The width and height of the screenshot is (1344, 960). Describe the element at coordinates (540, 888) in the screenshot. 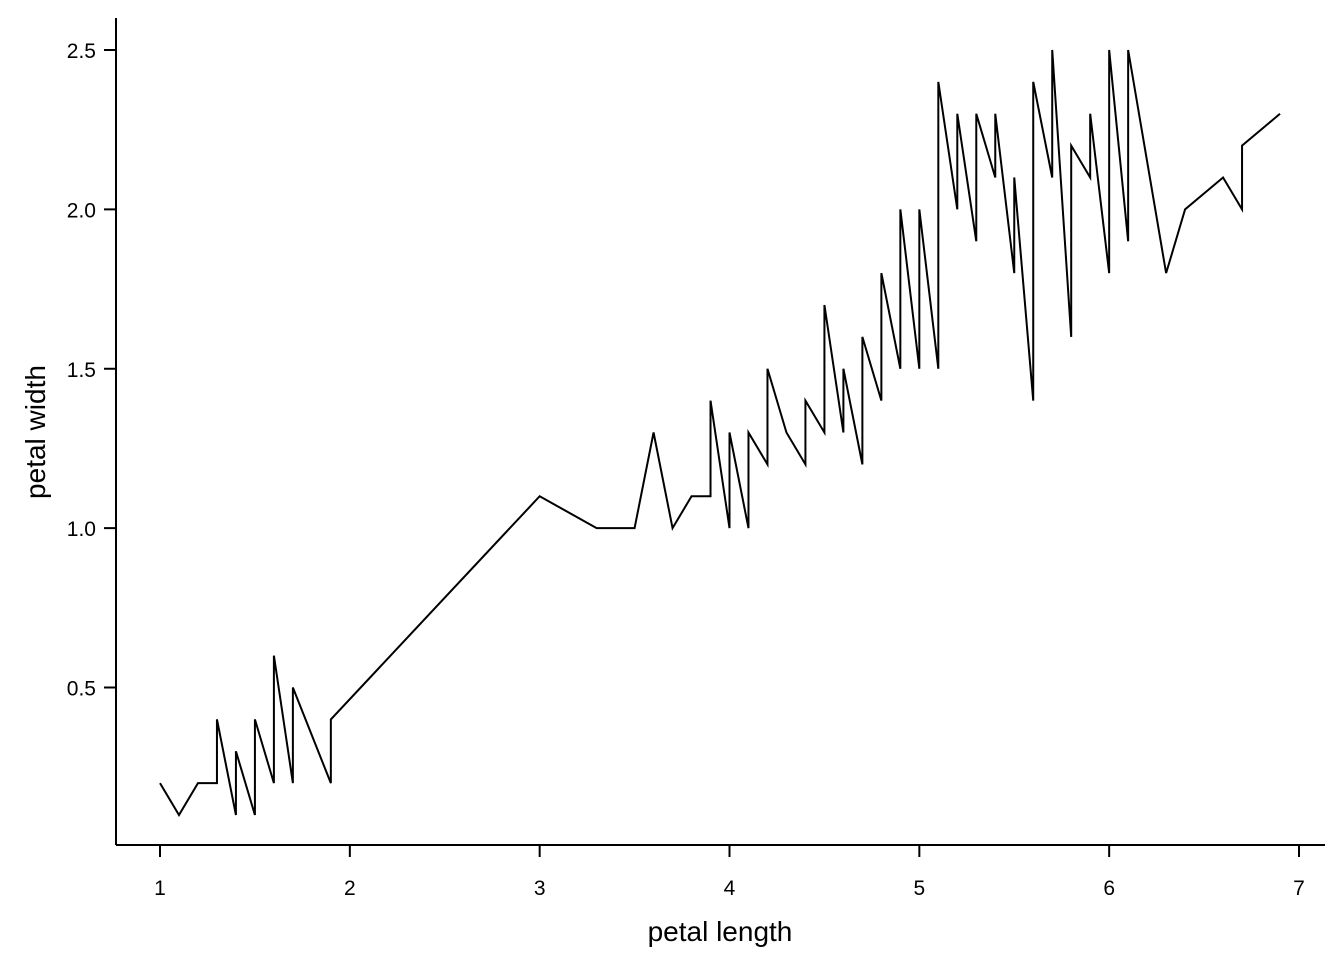

I see `x-tick-label: 3` at that location.